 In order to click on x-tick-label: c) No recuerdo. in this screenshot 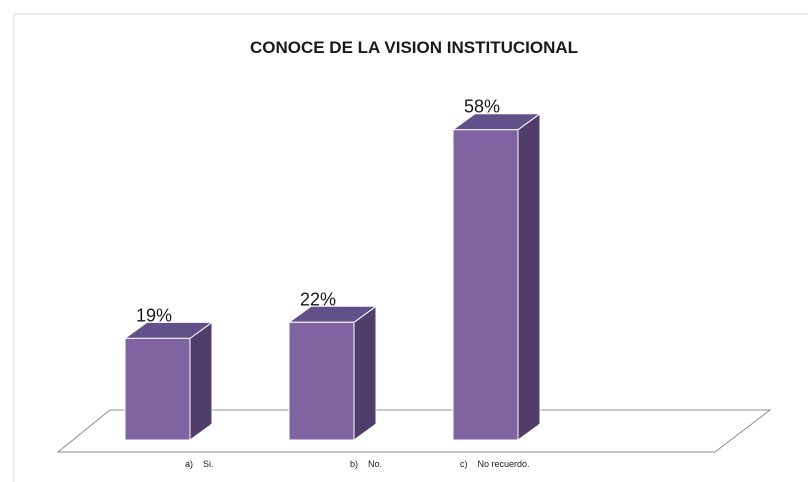, I will do `click(495, 464)`.